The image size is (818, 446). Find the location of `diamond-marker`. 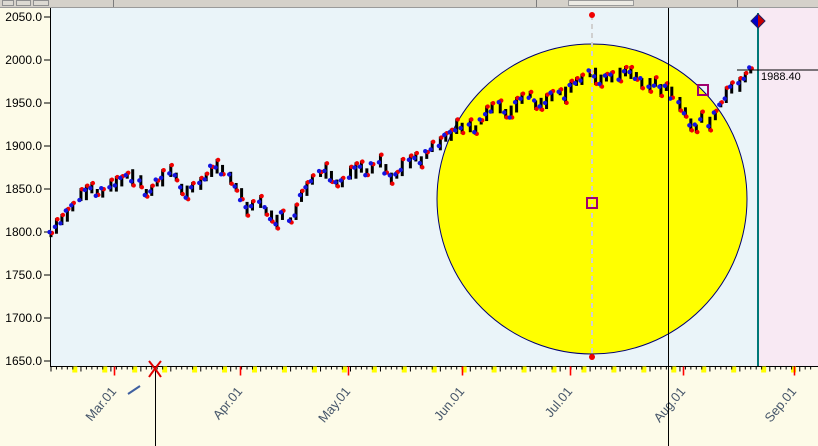

diamond-marker is located at coordinates (758, 21).